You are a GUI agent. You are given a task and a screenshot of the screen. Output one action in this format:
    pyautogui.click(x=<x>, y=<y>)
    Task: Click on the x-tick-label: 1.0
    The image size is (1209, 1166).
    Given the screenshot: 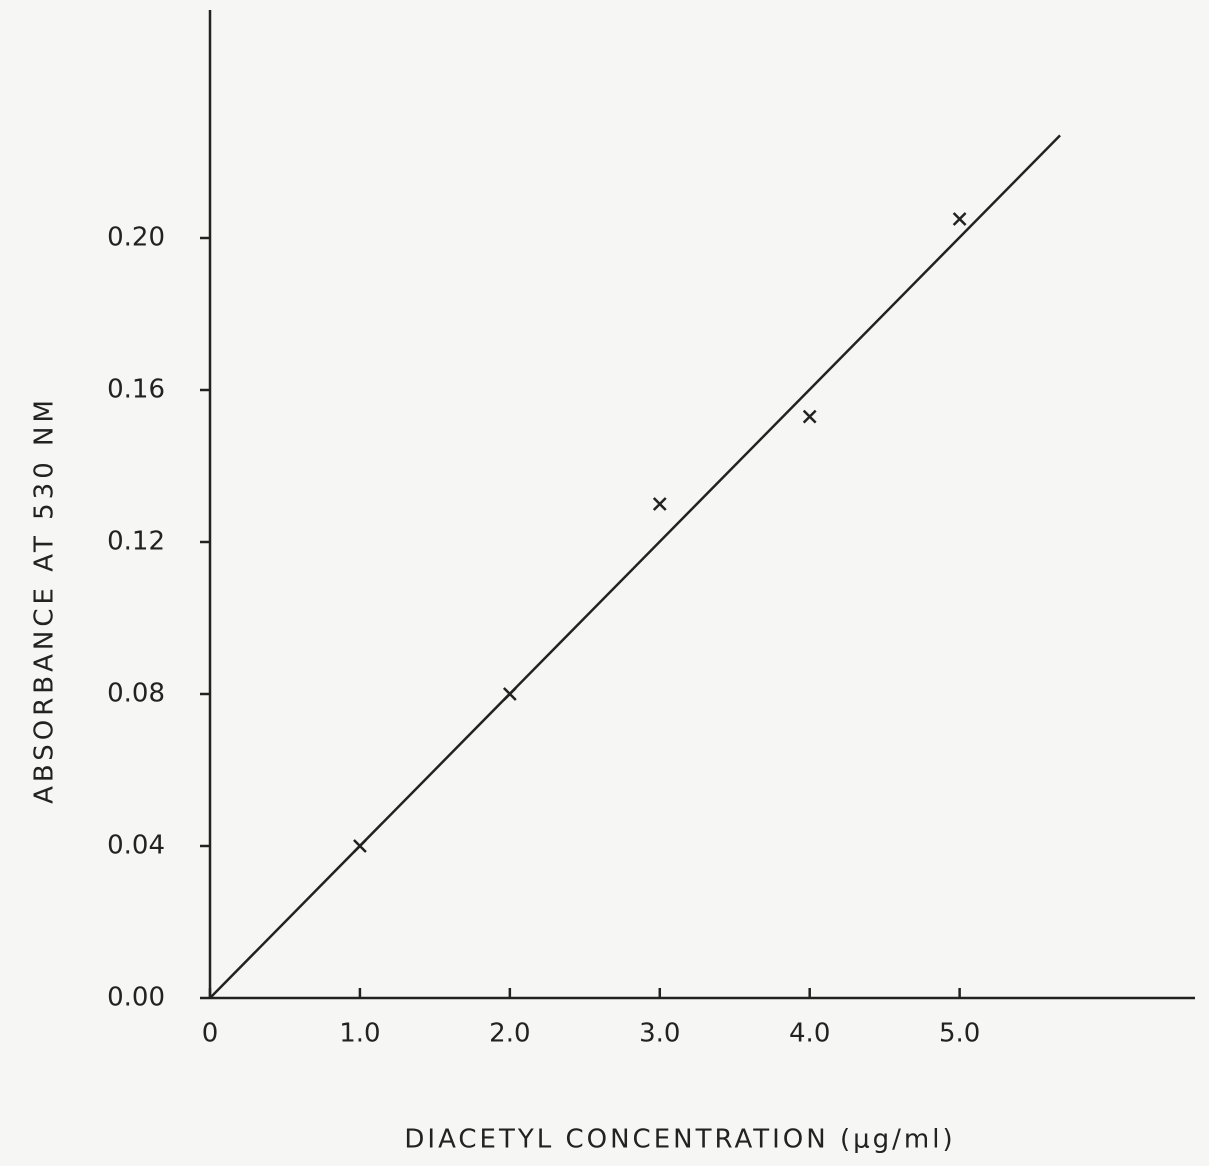 What is the action you would take?
    pyautogui.click(x=359, y=1034)
    